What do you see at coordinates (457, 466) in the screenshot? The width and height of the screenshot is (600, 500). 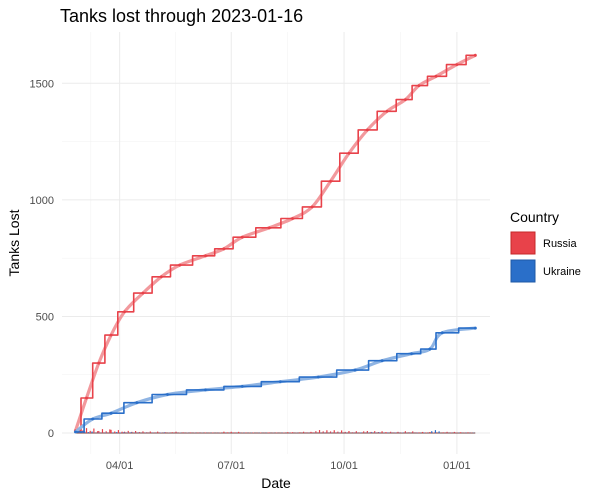 I see `x-tick-label: 01/01` at bounding box center [457, 466].